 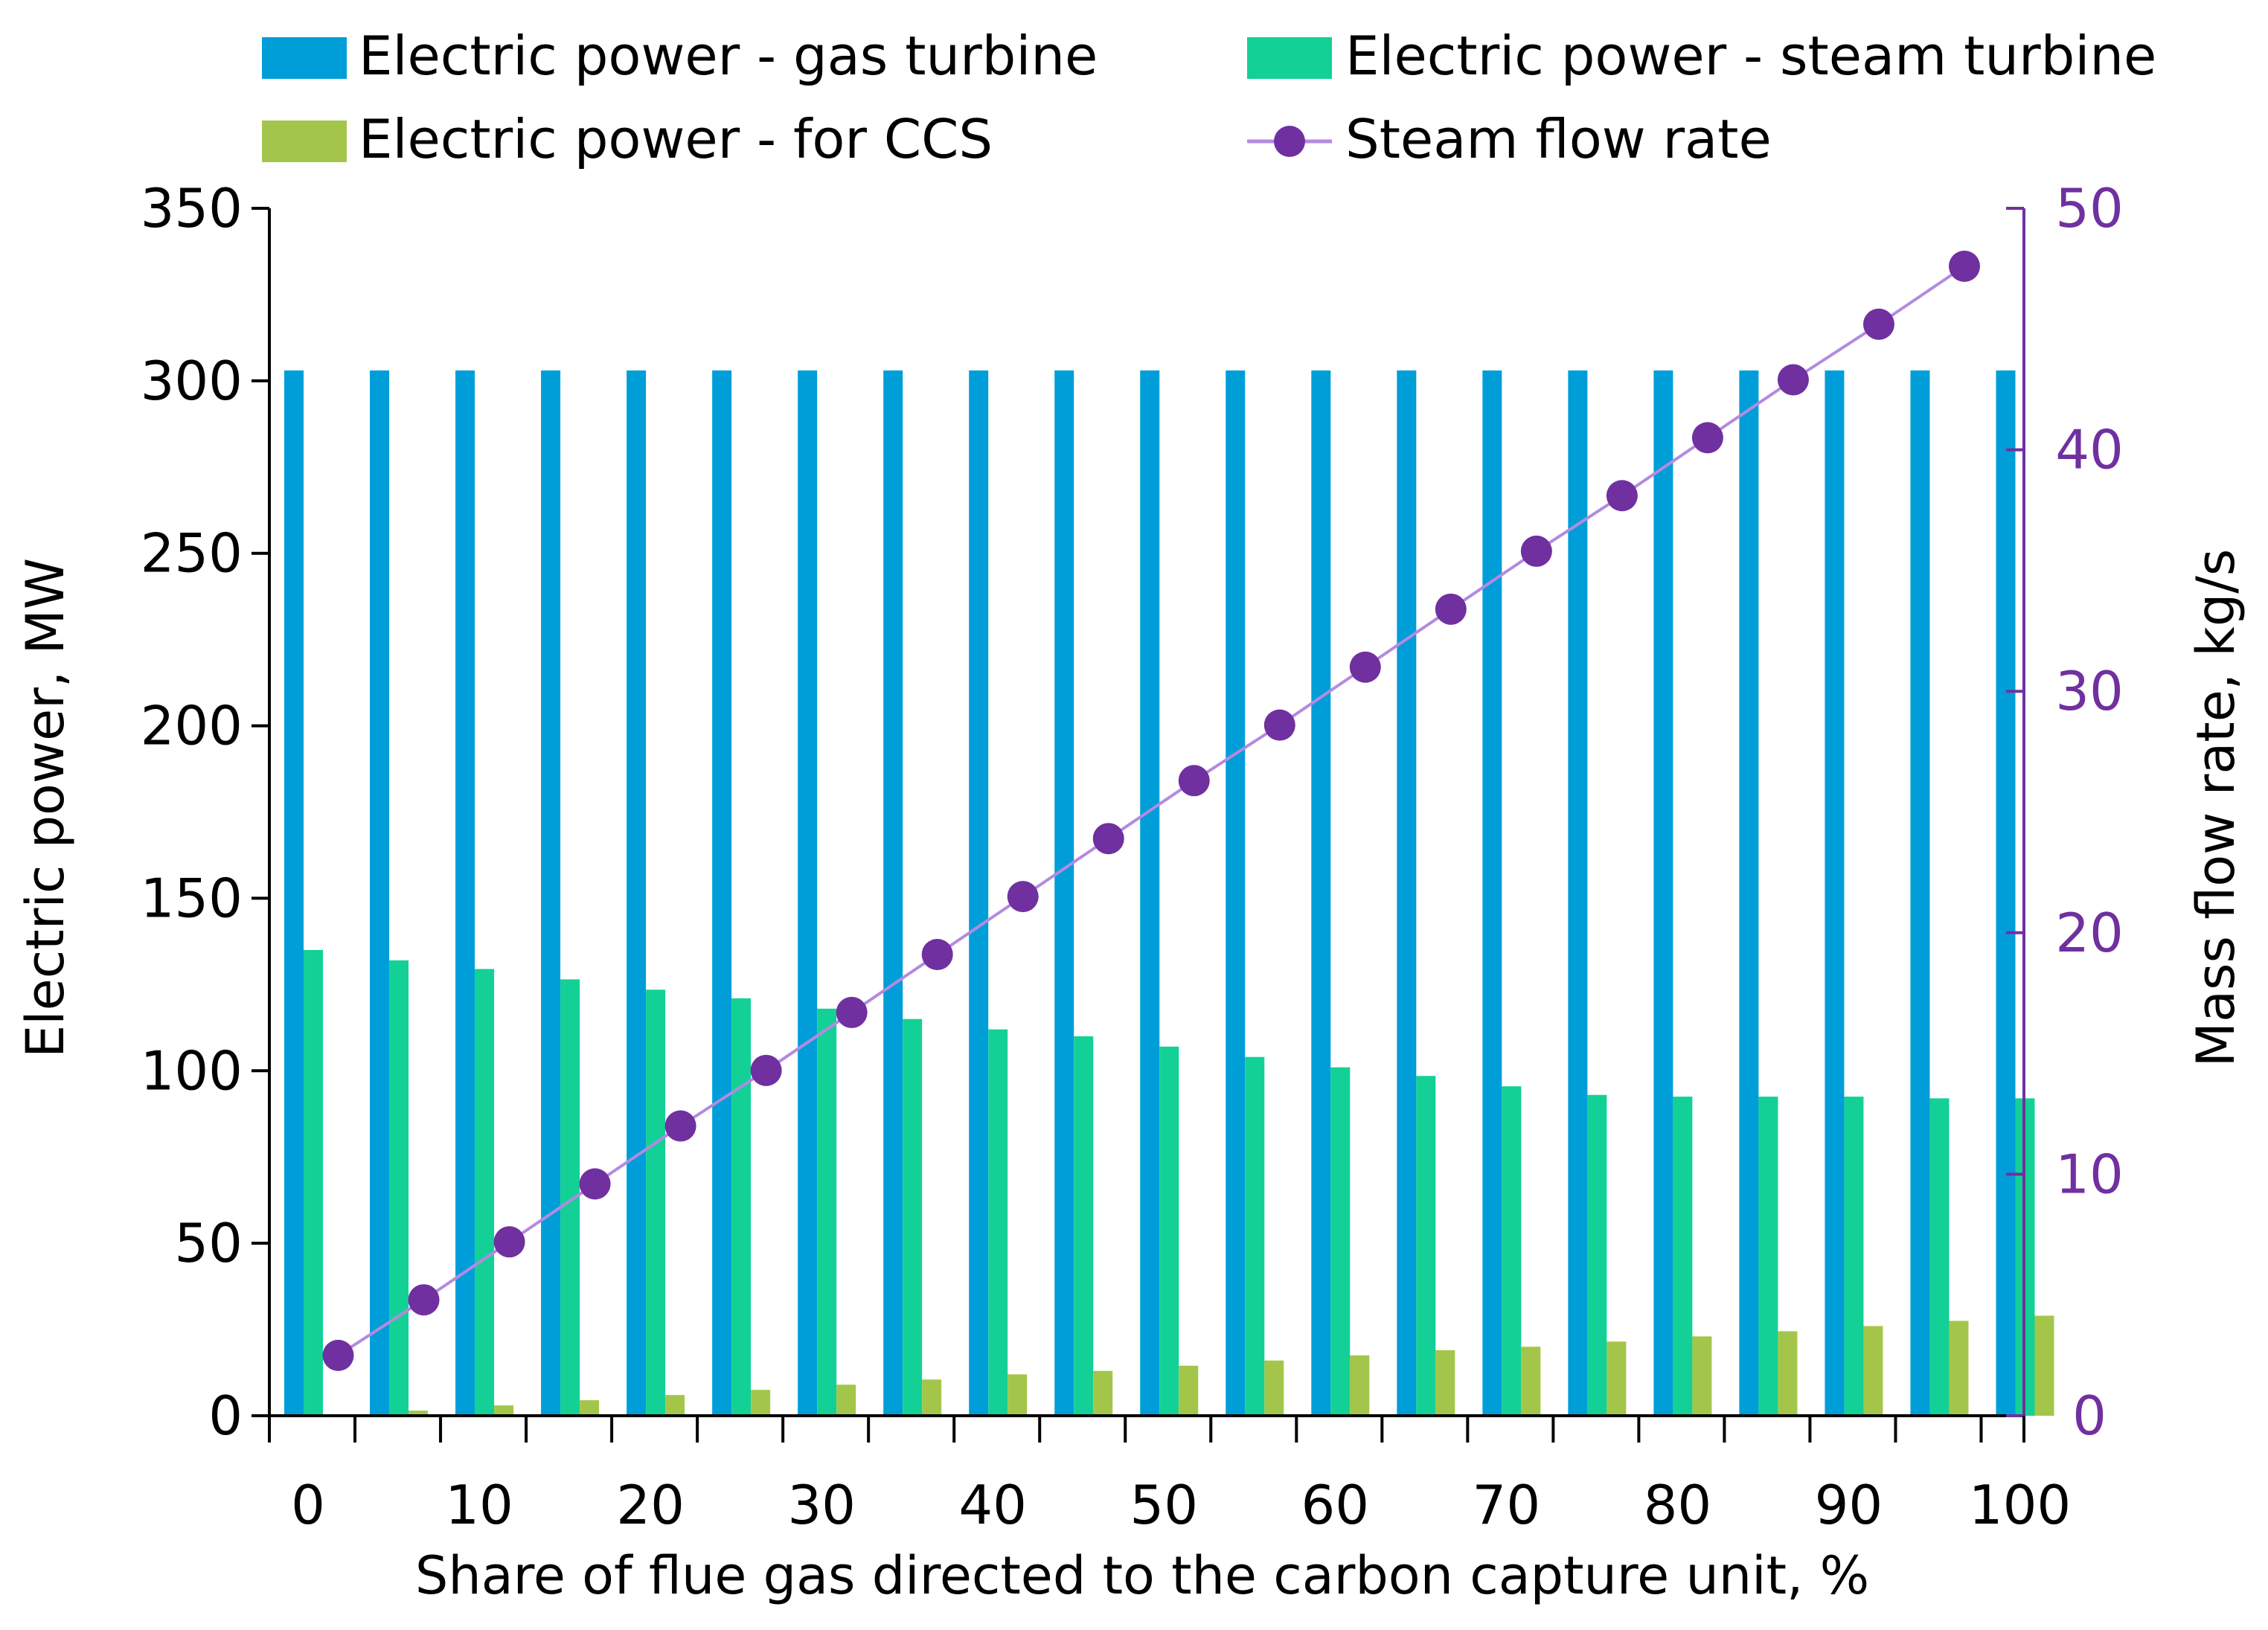 What do you see at coordinates (2089, 1174) in the screenshot?
I see `y-tick-label-right: 10` at bounding box center [2089, 1174].